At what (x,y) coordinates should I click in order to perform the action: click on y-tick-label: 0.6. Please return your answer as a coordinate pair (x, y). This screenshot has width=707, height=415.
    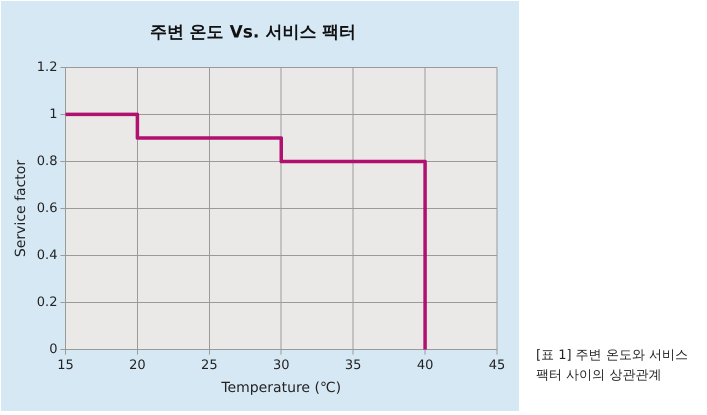
    Looking at the image, I should click on (47, 208).